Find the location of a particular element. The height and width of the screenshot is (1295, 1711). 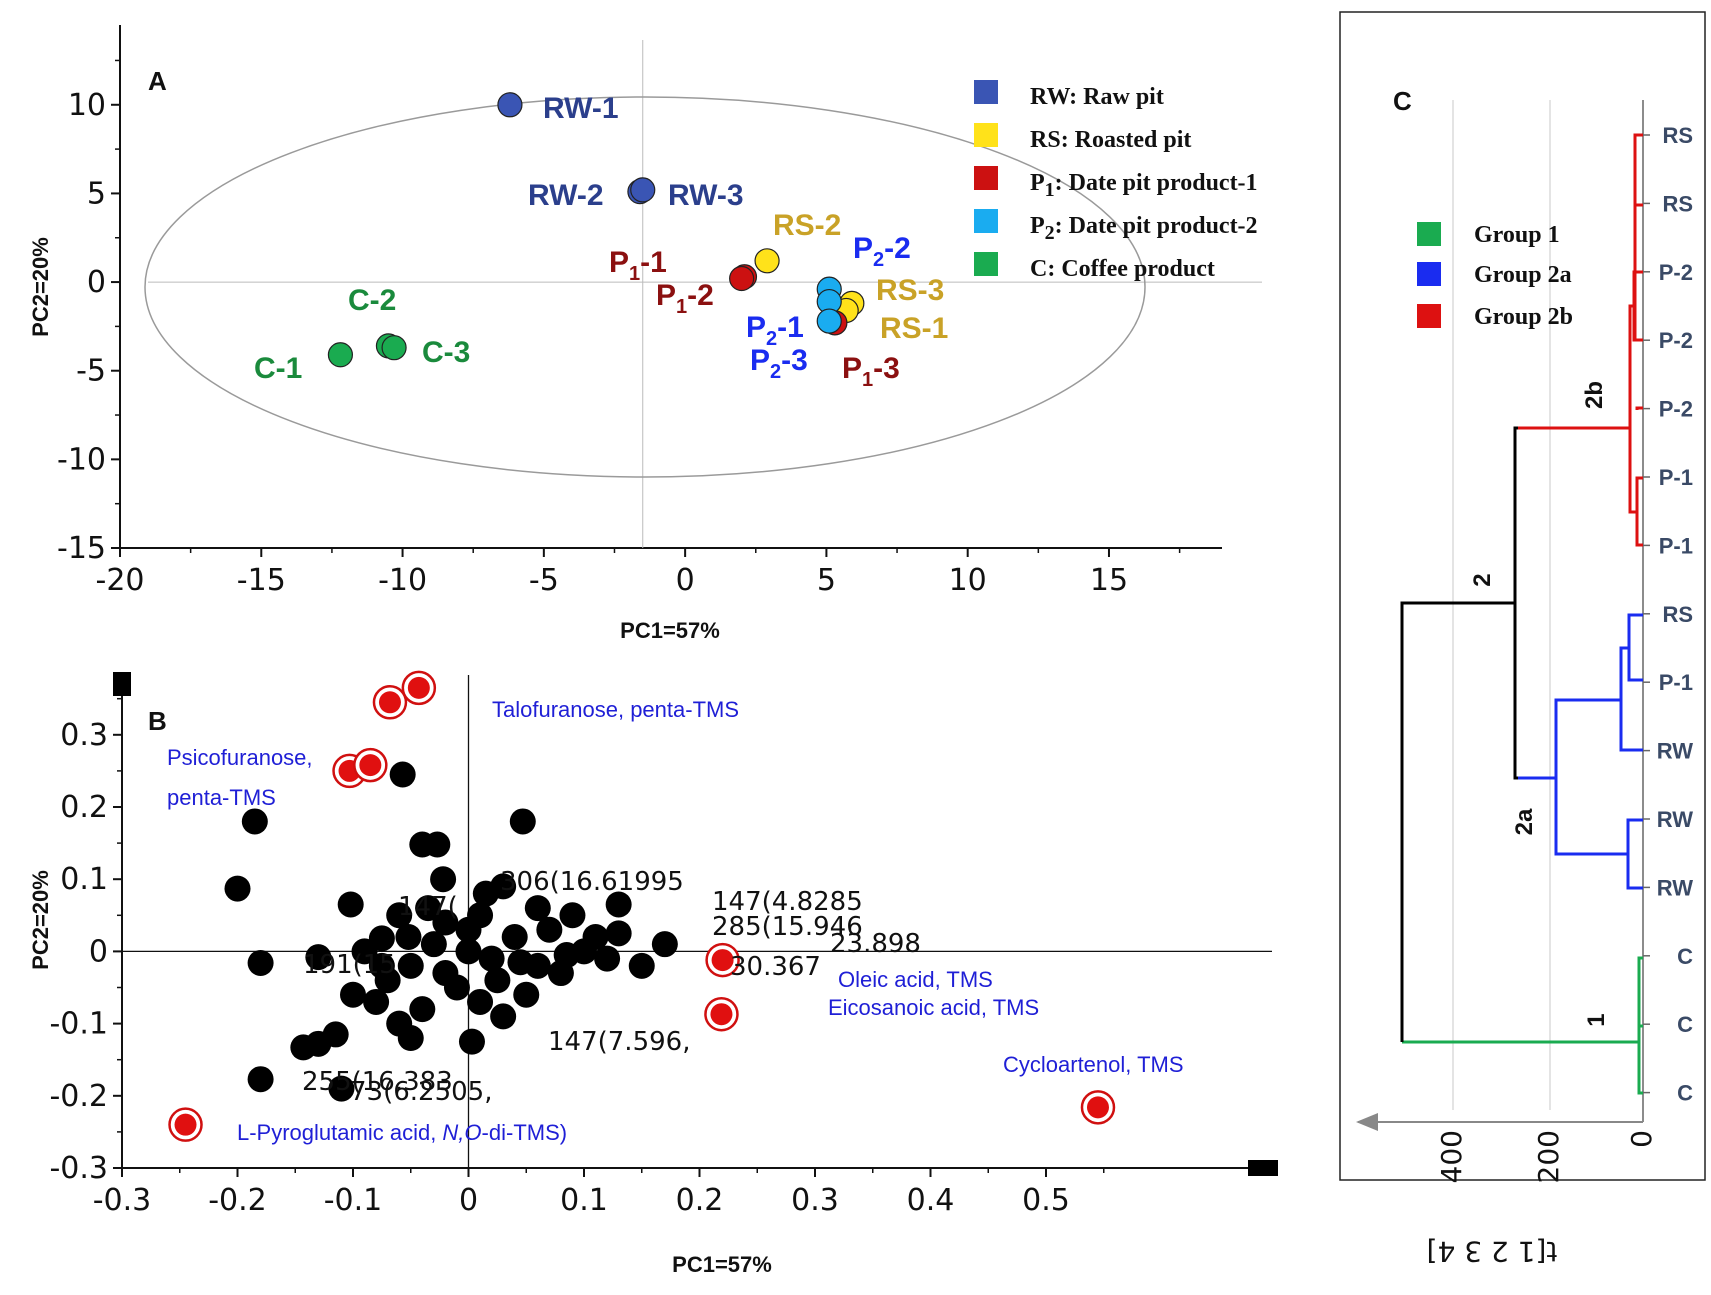

annotation-cycloartenol: Cycloartenol, TMS is located at coordinates (1093, 1064).